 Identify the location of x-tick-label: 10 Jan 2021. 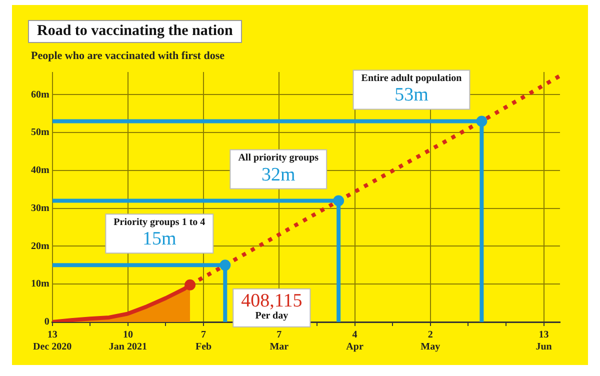
(127, 341).